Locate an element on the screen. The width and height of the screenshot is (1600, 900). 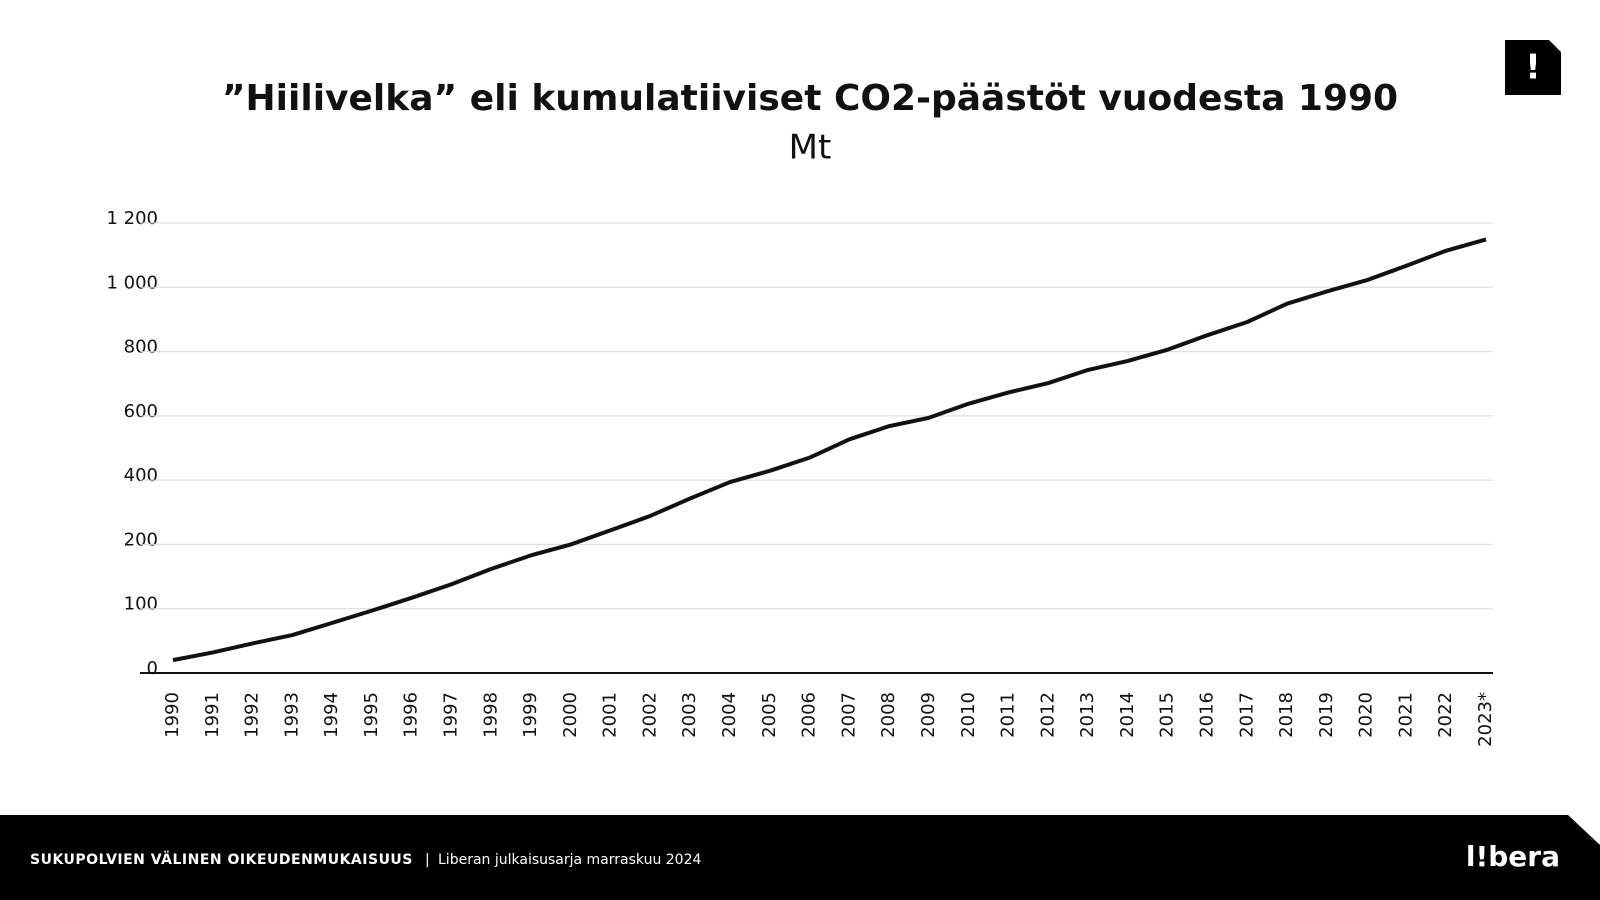
x-tick-label: 1999 is located at coordinates (530, 715).